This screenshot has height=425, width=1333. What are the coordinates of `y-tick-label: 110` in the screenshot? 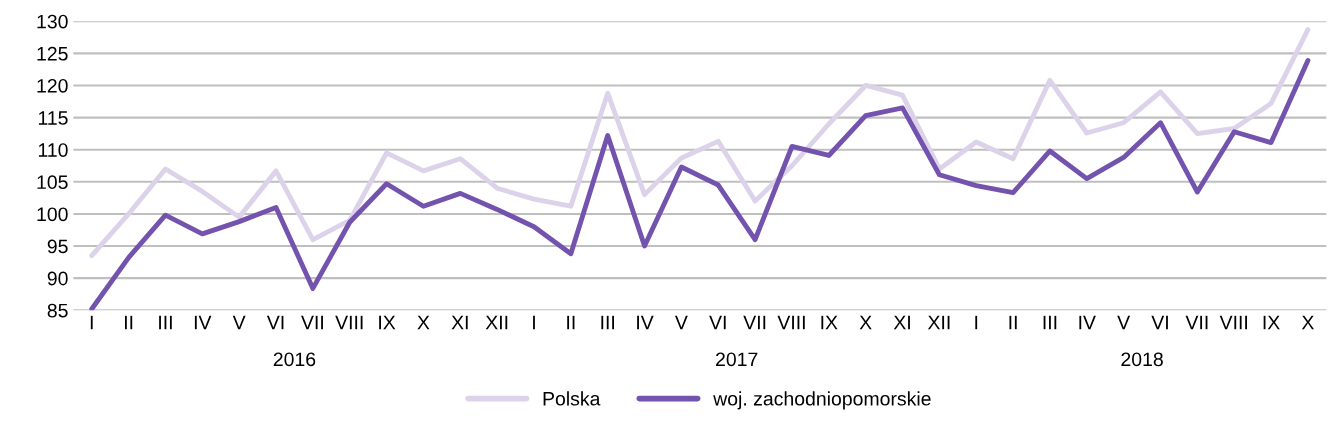 It's located at (53, 150).